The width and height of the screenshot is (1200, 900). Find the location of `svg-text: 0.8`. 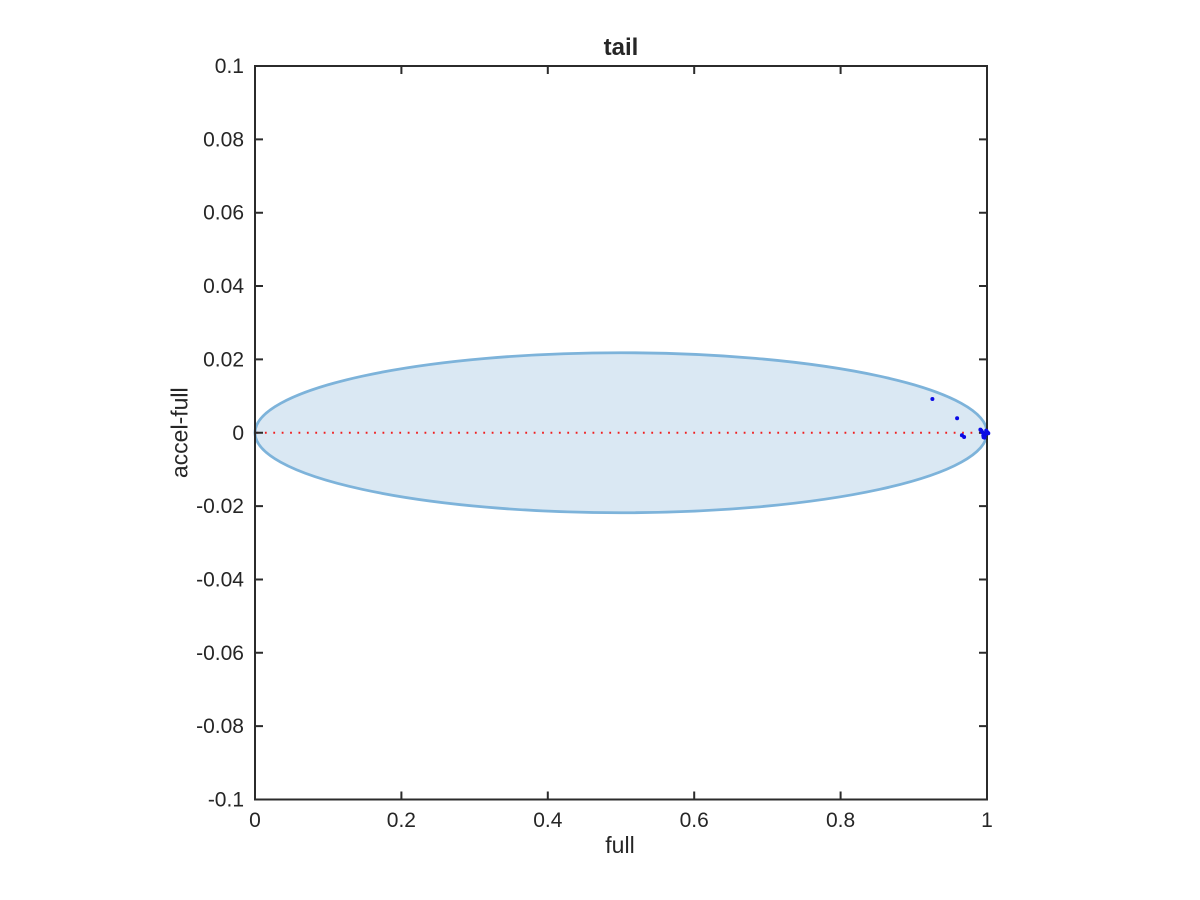

svg-text: 0.8 is located at coordinates (840, 820).